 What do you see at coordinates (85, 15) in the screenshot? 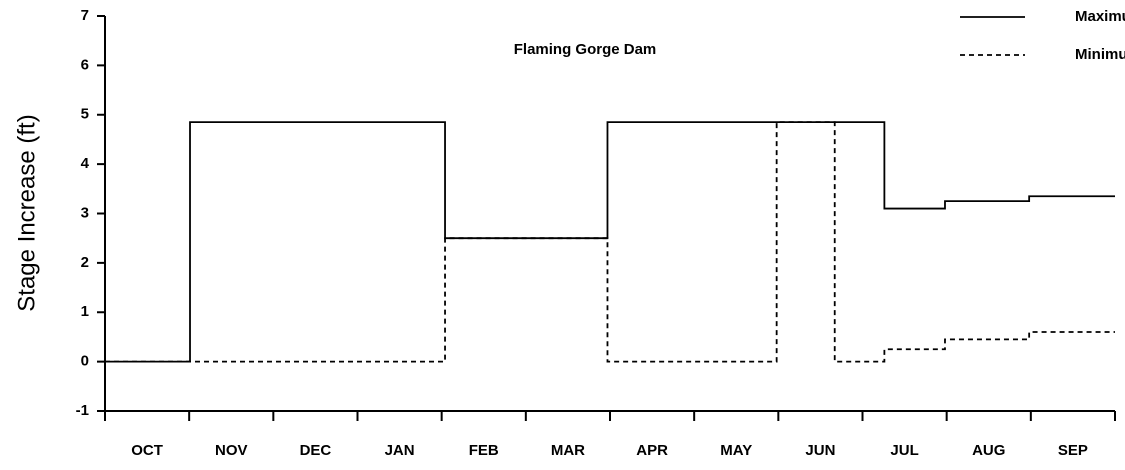
I see `y-tick-label: 7` at bounding box center [85, 15].